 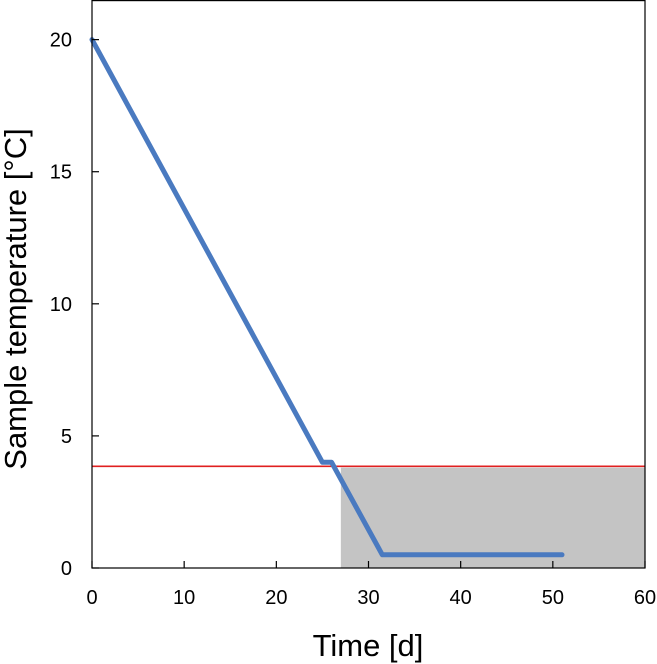 What do you see at coordinates (61, 305) in the screenshot?
I see `y-tick-label: 10` at bounding box center [61, 305].